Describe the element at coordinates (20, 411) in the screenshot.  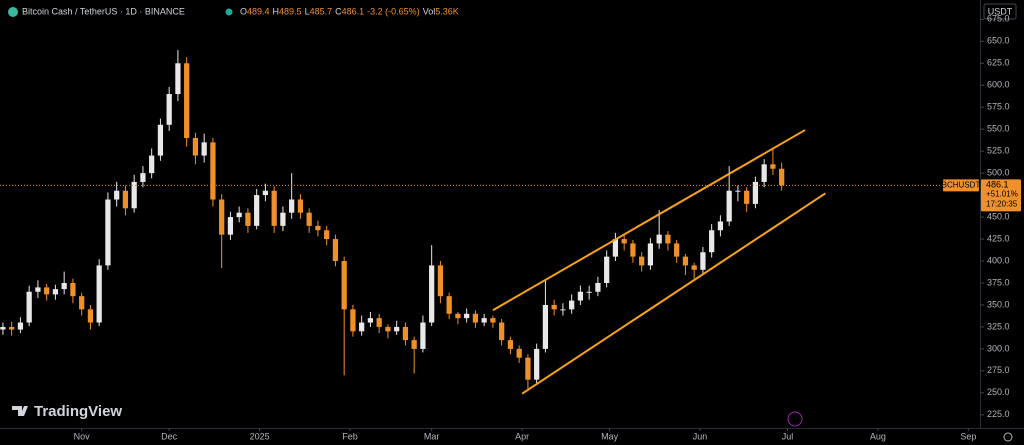
I see `logo-mark` at that location.